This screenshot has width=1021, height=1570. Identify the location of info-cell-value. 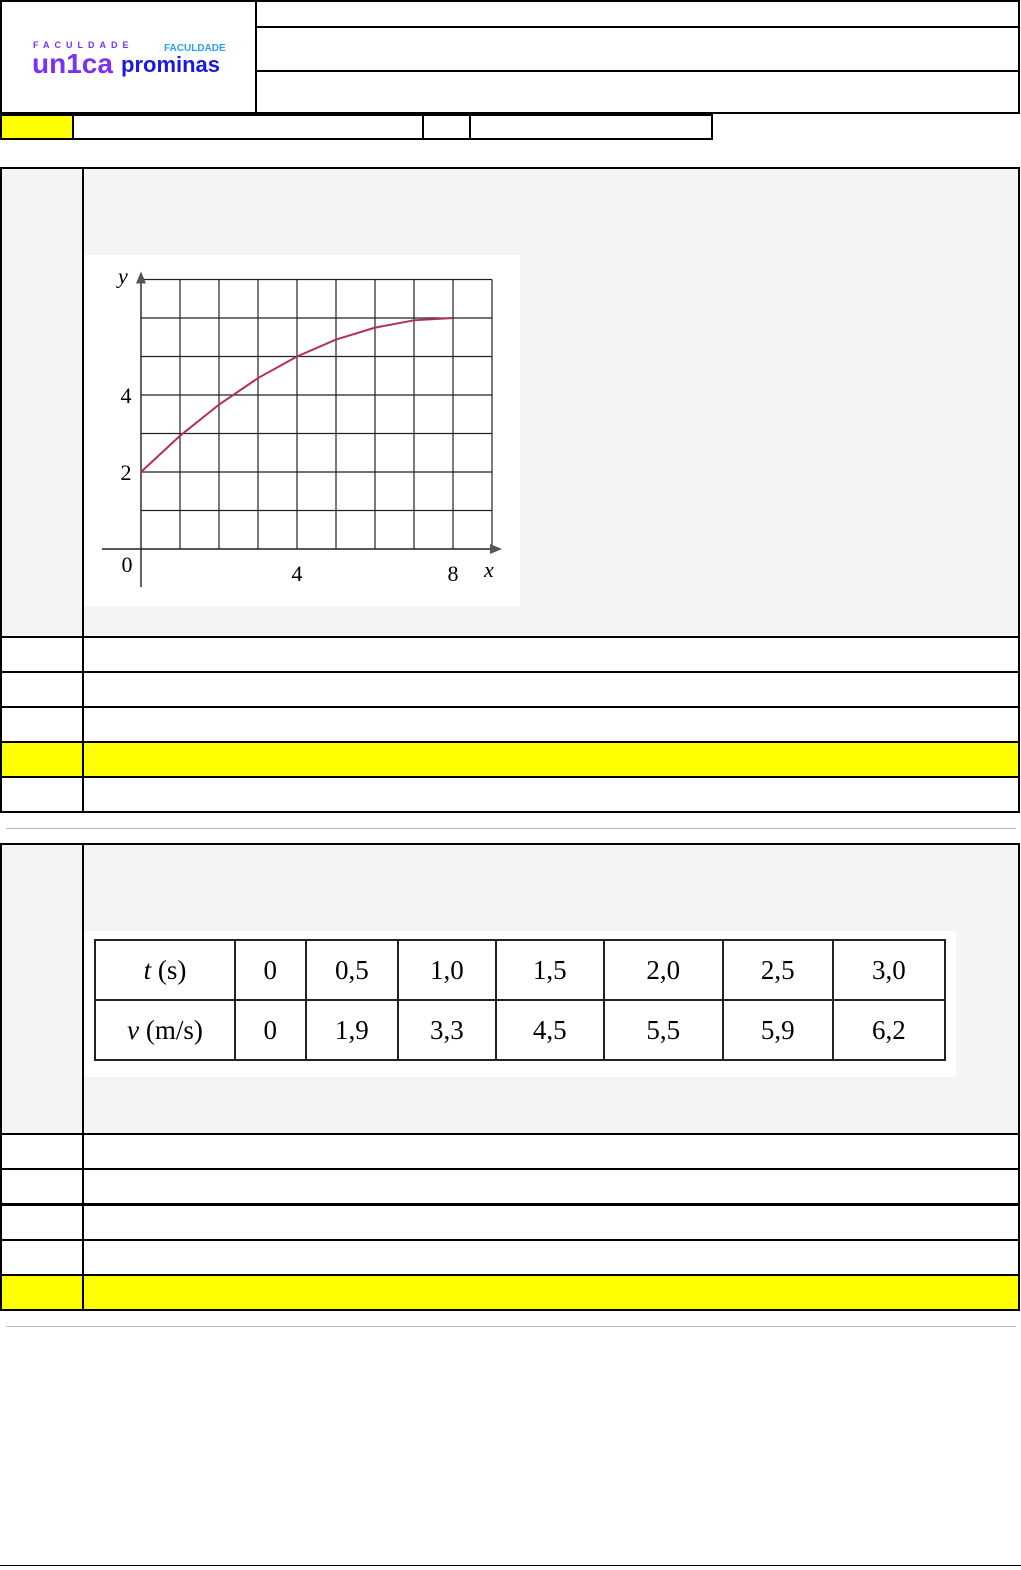
(591, 127).